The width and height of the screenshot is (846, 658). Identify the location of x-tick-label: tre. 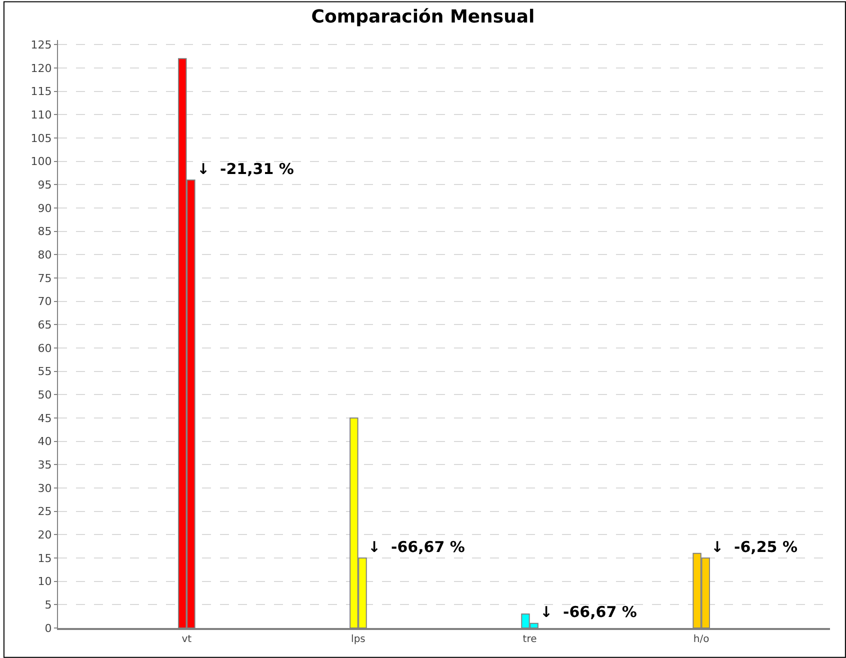
(529, 639).